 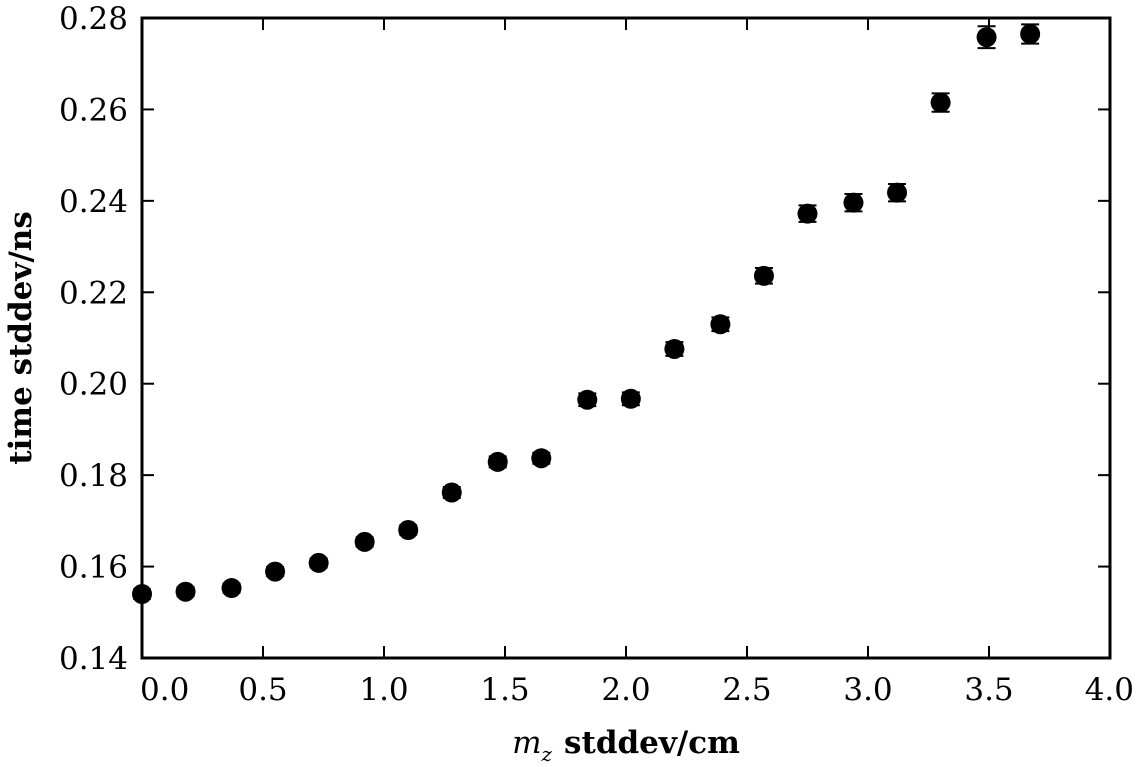 I want to click on x-axis-label: mz stddev/cm, so click(x=626, y=745).